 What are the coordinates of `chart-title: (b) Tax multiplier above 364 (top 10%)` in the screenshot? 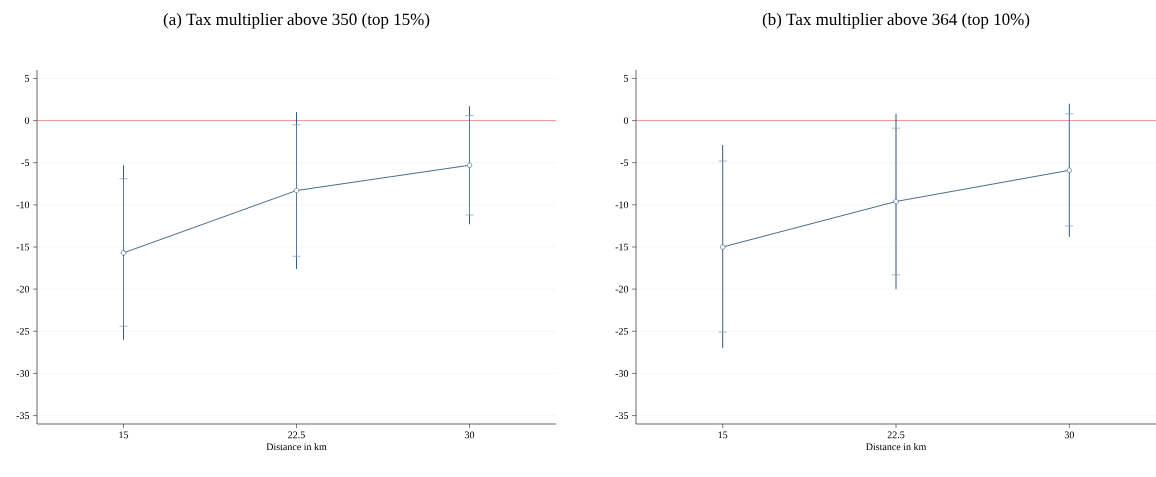 It's located at (896, 21).